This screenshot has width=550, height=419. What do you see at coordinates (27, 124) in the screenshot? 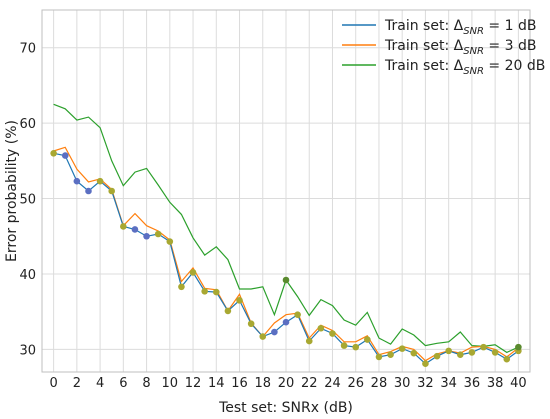
I see `y-tick-label: 60` at bounding box center [27, 124].